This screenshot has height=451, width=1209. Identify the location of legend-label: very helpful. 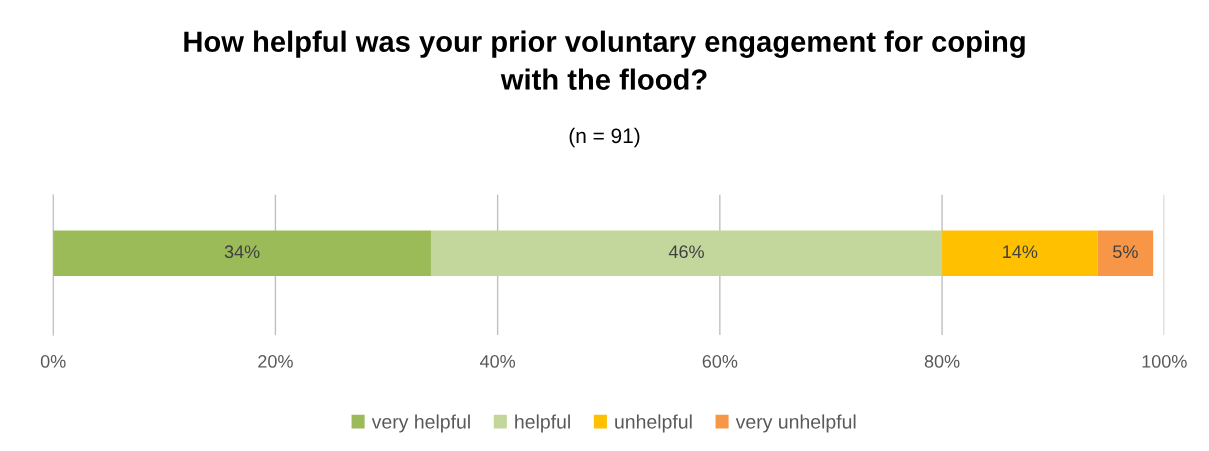
(420, 423).